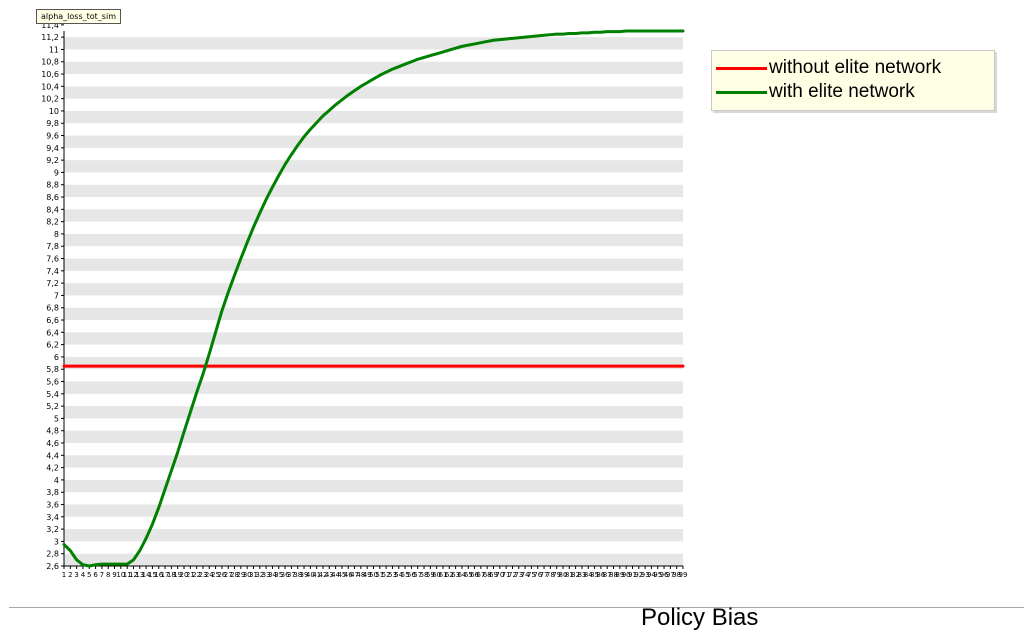 The height and width of the screenshot is (637, 1026). Describe the element at coordinates (670, 575) in the screenshot. I see `x-tick-label: 97` at that location.